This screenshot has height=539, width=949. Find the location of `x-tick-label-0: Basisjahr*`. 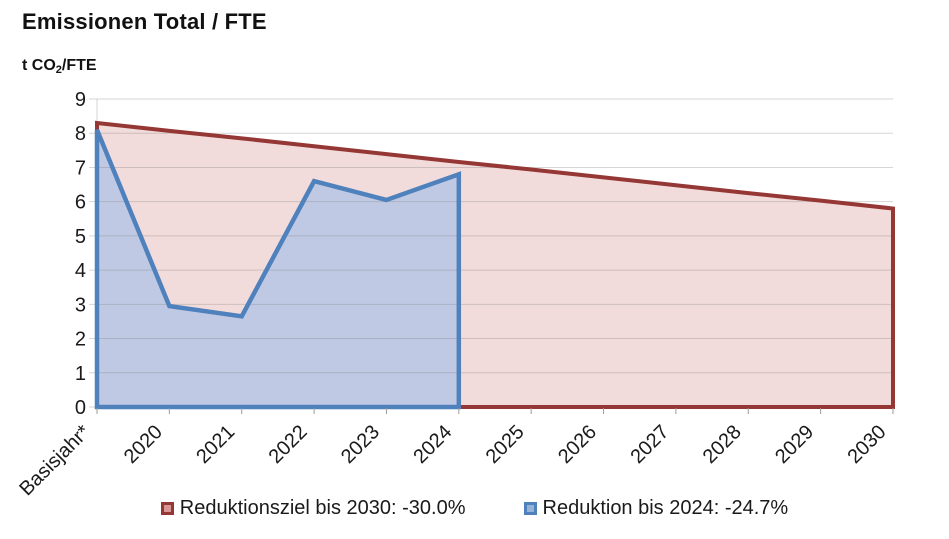

x-tick-label-0: Basisjahr* is located at coordinates (54, 460).